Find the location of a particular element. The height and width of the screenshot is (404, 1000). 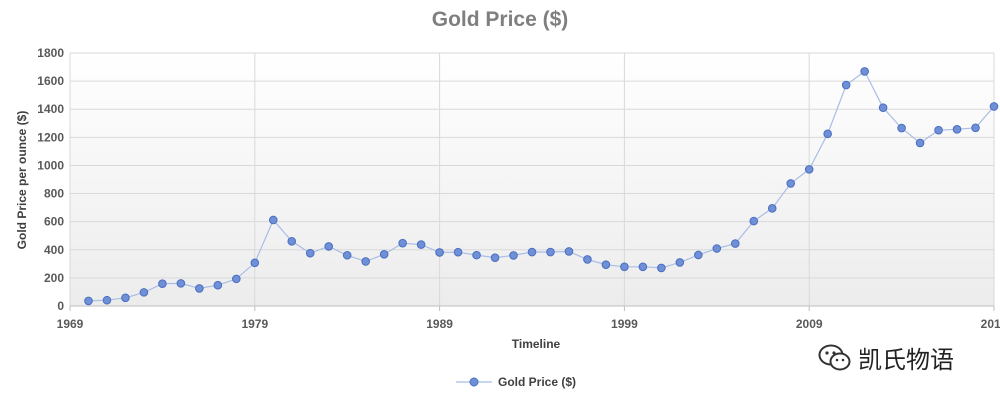

y-tick-label: 600 is located at coordinates (54, 222).